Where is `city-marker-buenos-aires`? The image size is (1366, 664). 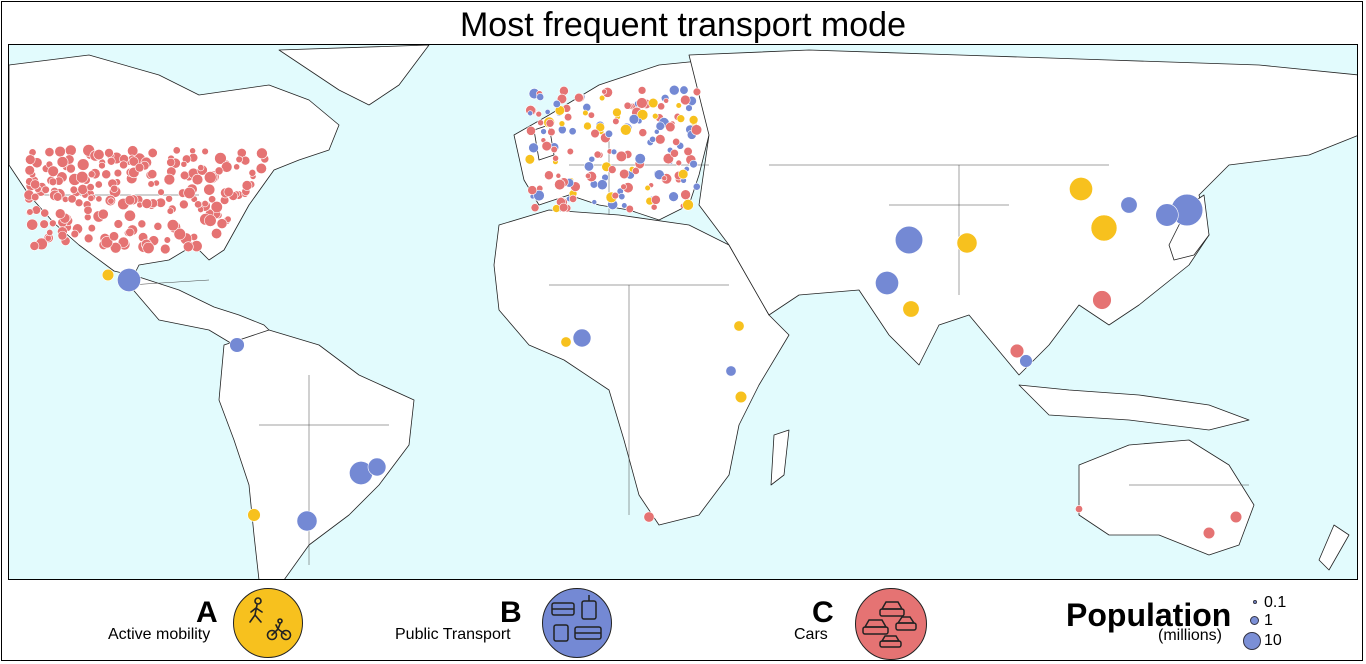 city-marker-buenos-aires is located at coordinates (307, 521).